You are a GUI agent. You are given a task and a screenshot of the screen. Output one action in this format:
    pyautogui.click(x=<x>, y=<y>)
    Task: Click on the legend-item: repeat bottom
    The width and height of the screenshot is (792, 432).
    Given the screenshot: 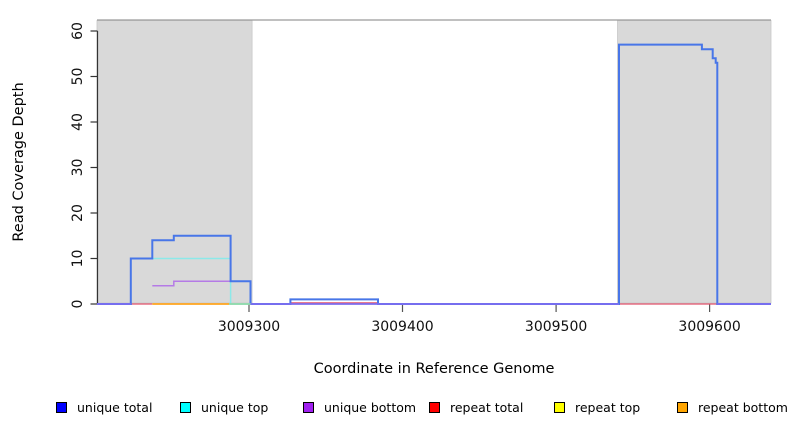 What is the action you would take?
    pyautogui.click(x=732, y=407)
    